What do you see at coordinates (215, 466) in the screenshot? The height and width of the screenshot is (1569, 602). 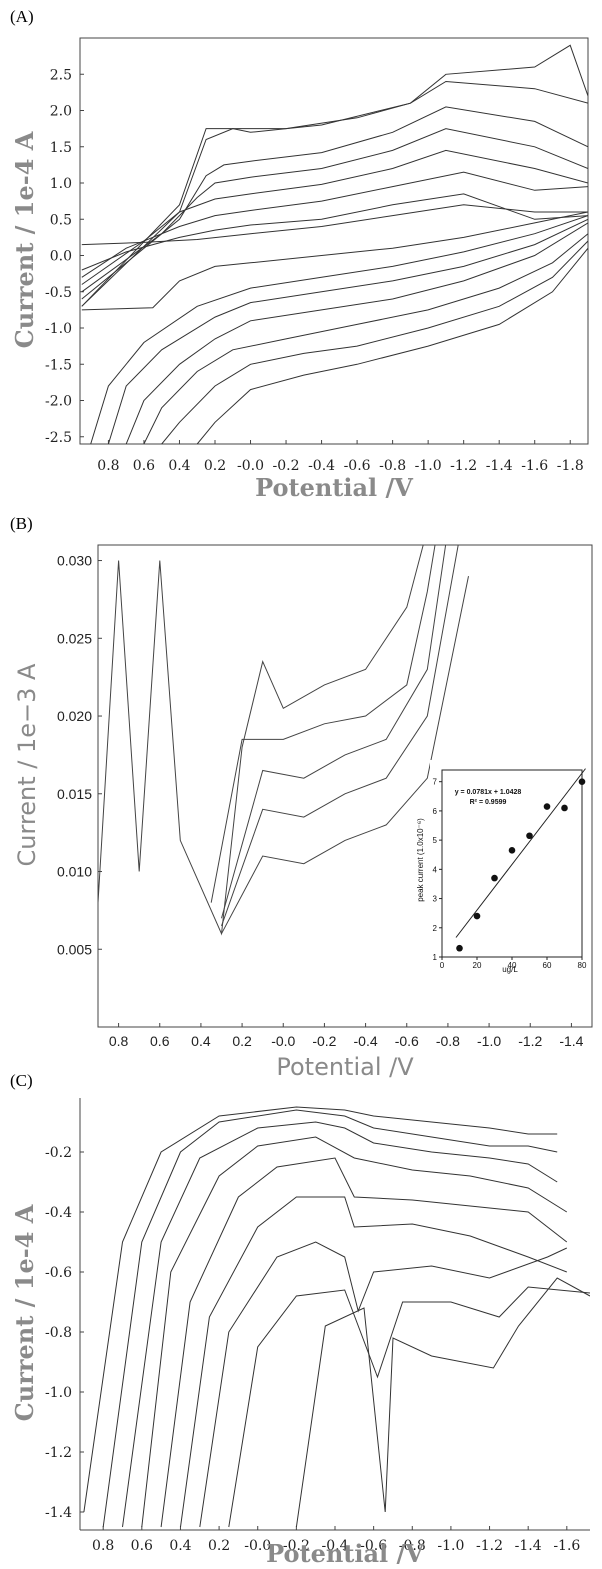 I see `x-tick-label: 0.2` at bounding box center [215, 466].